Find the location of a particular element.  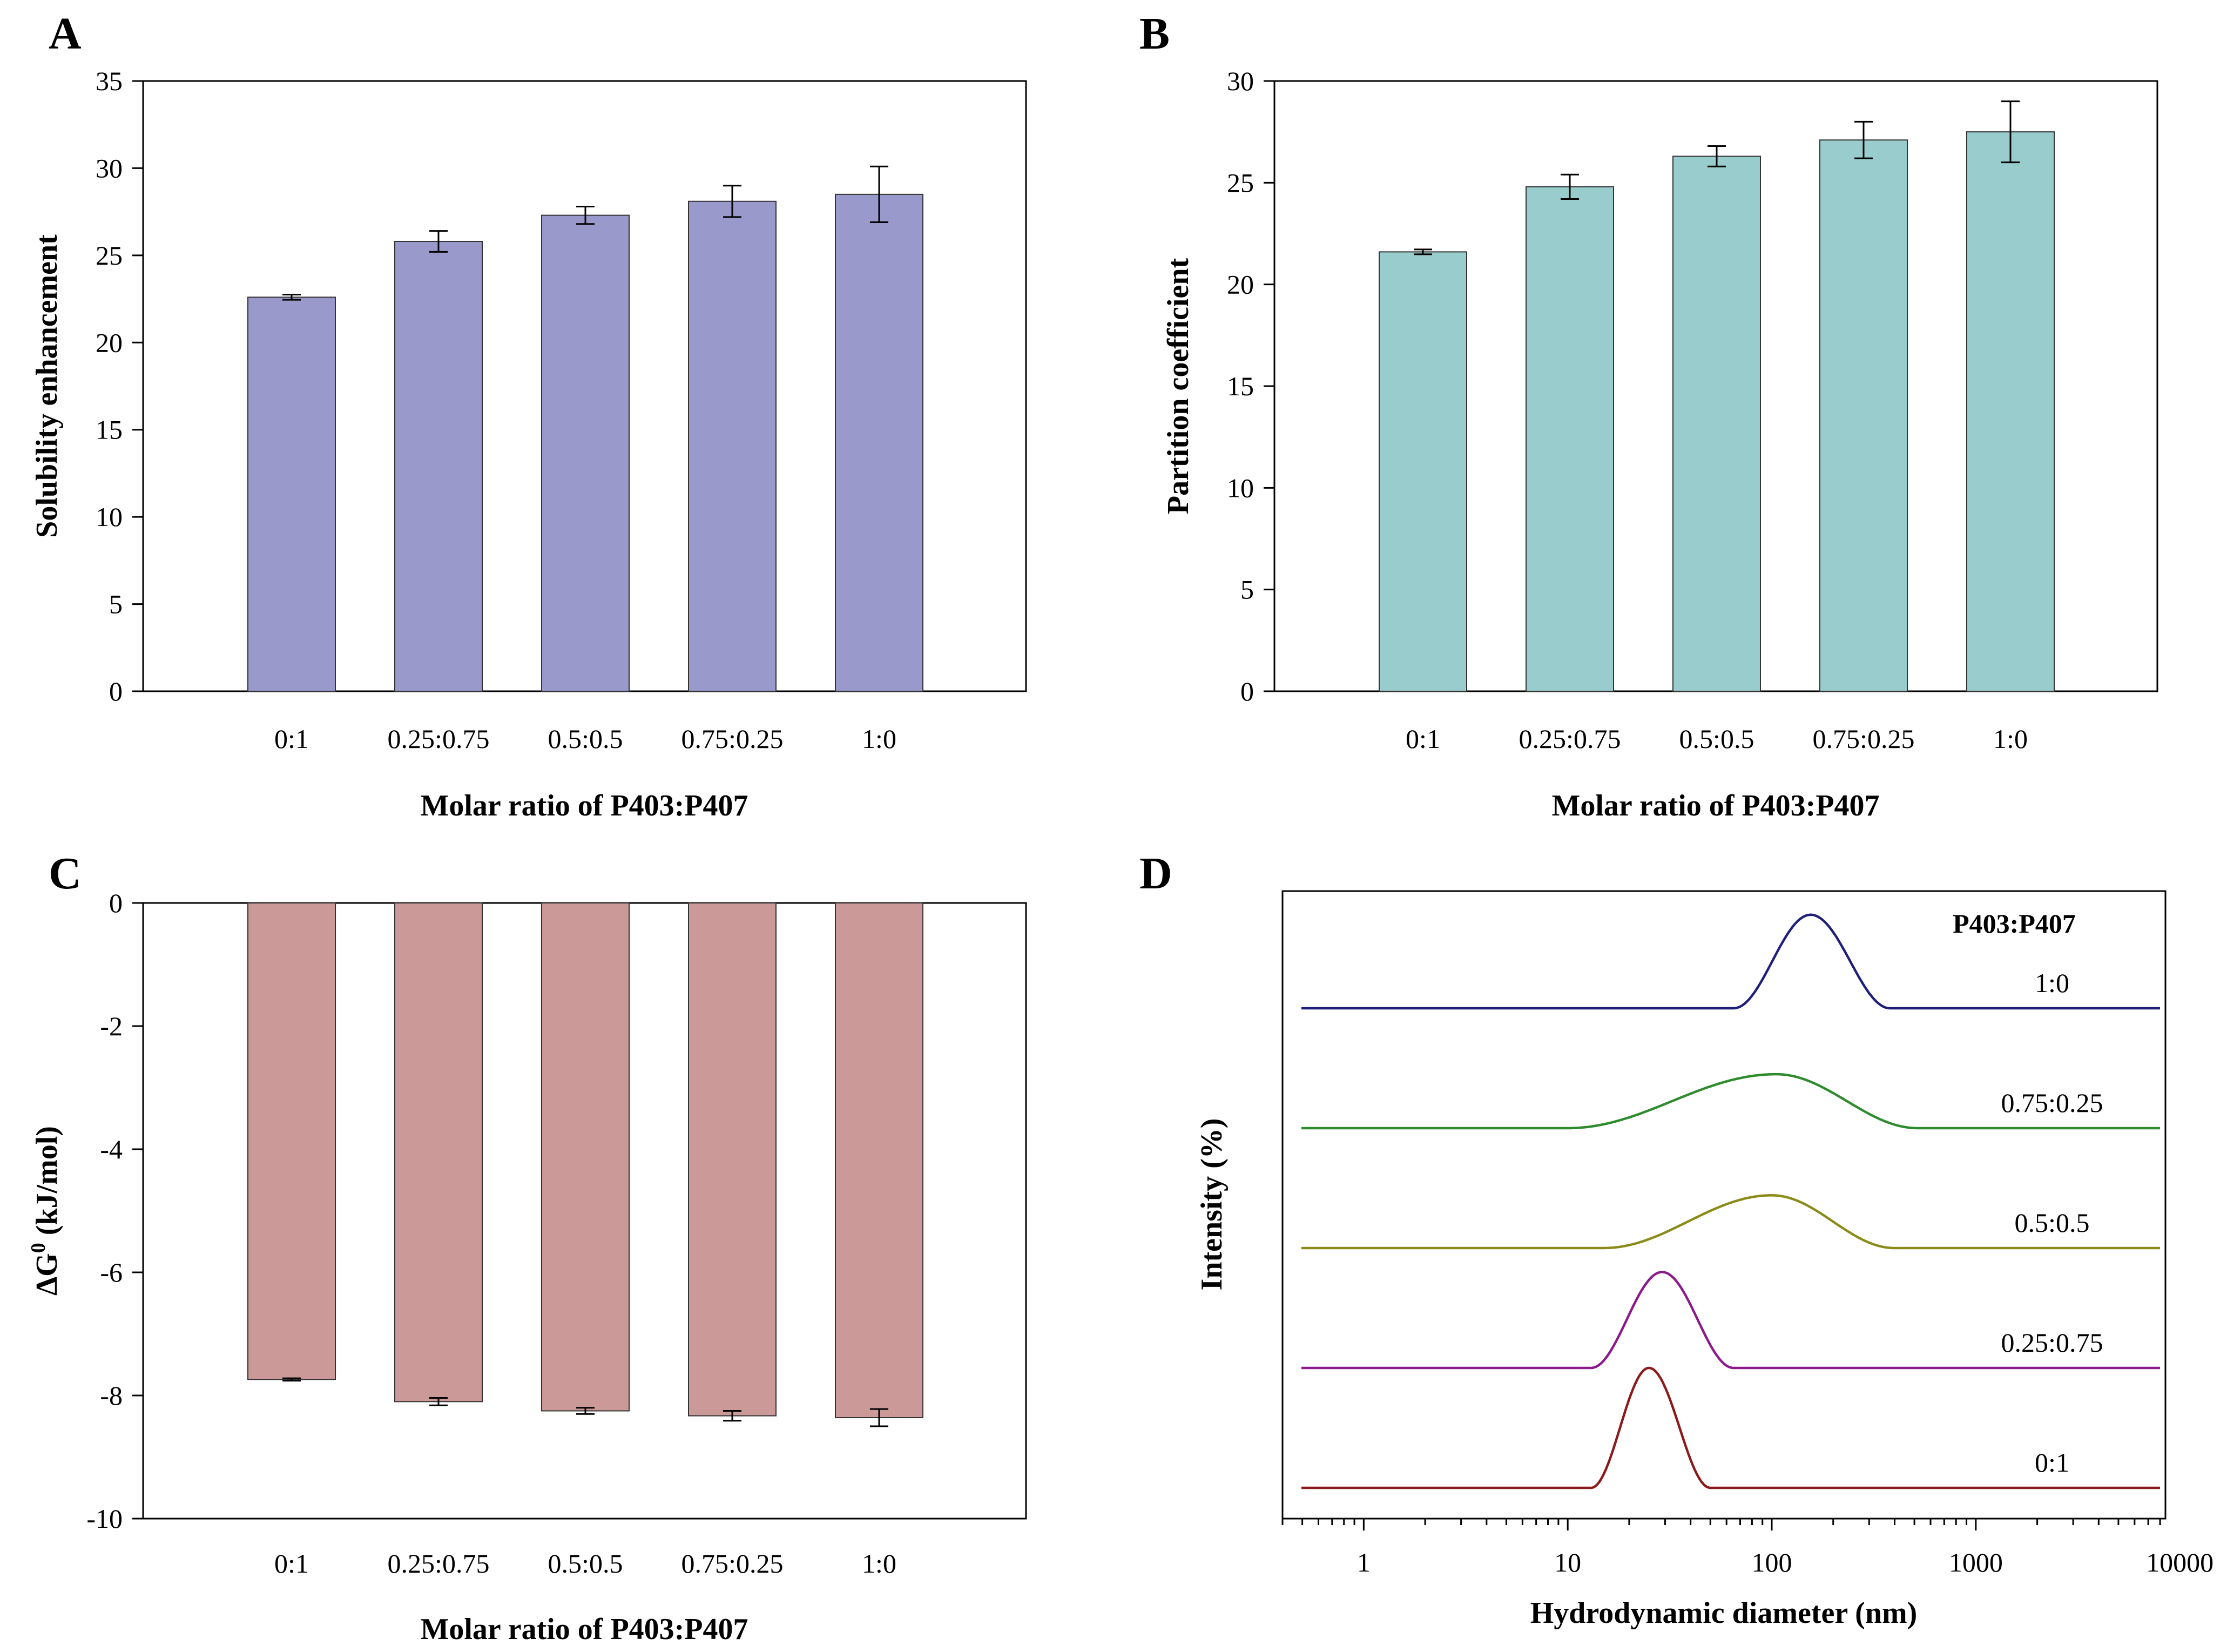

panel-d-x-axis-title: Hydrodynamic diameter (nm) is located at coordinates (1724, 1613).